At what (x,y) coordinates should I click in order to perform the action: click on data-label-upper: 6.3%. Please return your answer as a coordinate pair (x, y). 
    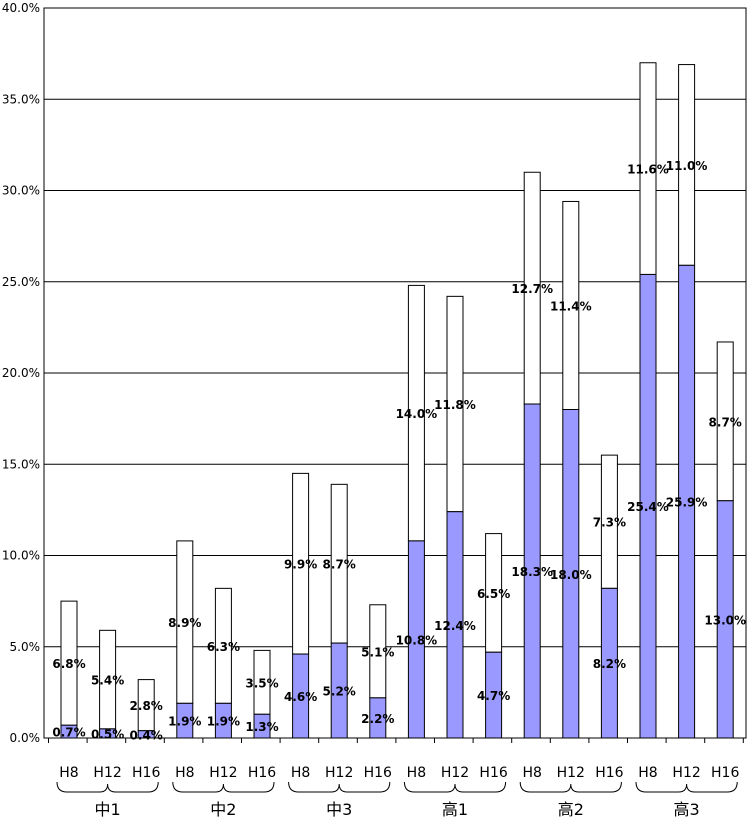
    Looking at the image, I should click on (223, 647).